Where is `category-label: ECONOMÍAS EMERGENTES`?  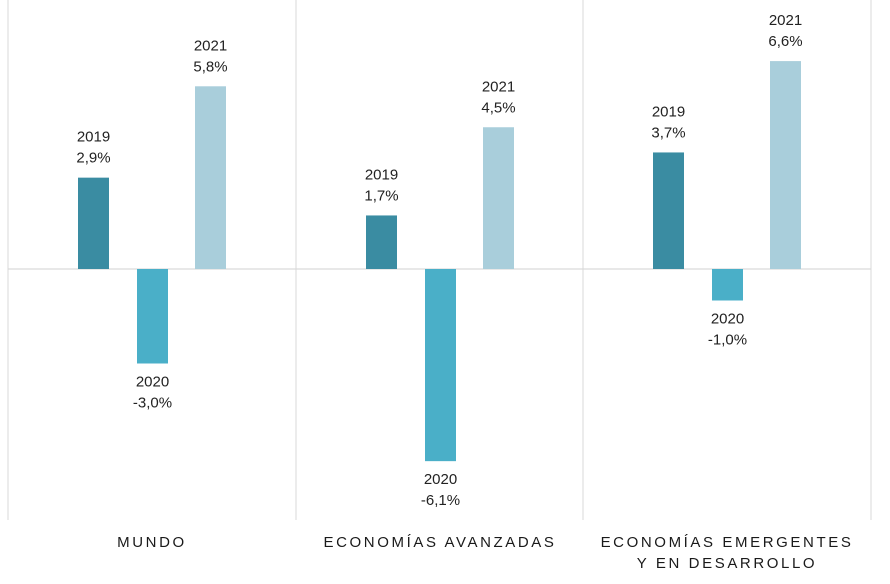
category-label: ECONOMÍAS EMERGENTES is located at coordinates (727, 542).